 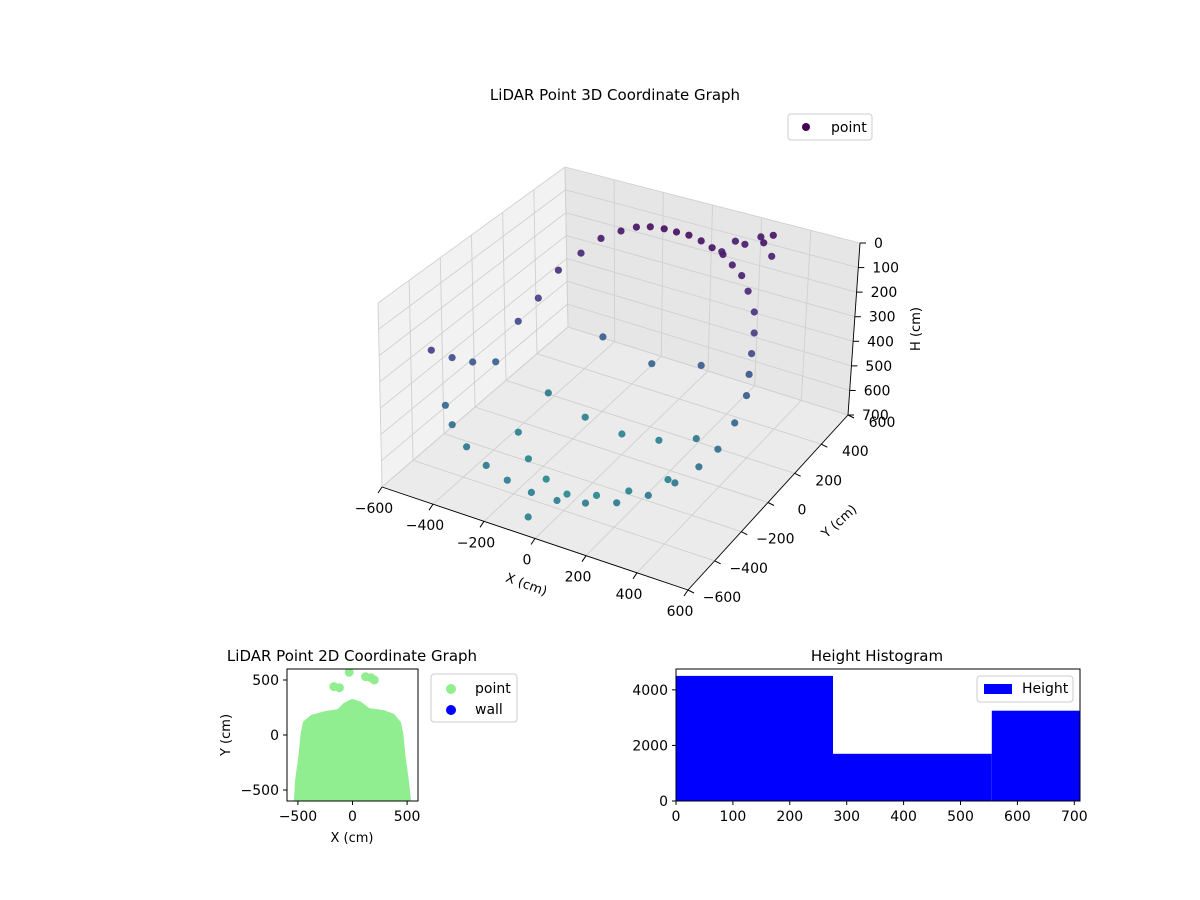 What do you see at coordinates (352, 656) in the screenshot?
I see `chart-2d-title: LiDAR Point 2D Coordinate Graph` at bounding box center [352, 656].